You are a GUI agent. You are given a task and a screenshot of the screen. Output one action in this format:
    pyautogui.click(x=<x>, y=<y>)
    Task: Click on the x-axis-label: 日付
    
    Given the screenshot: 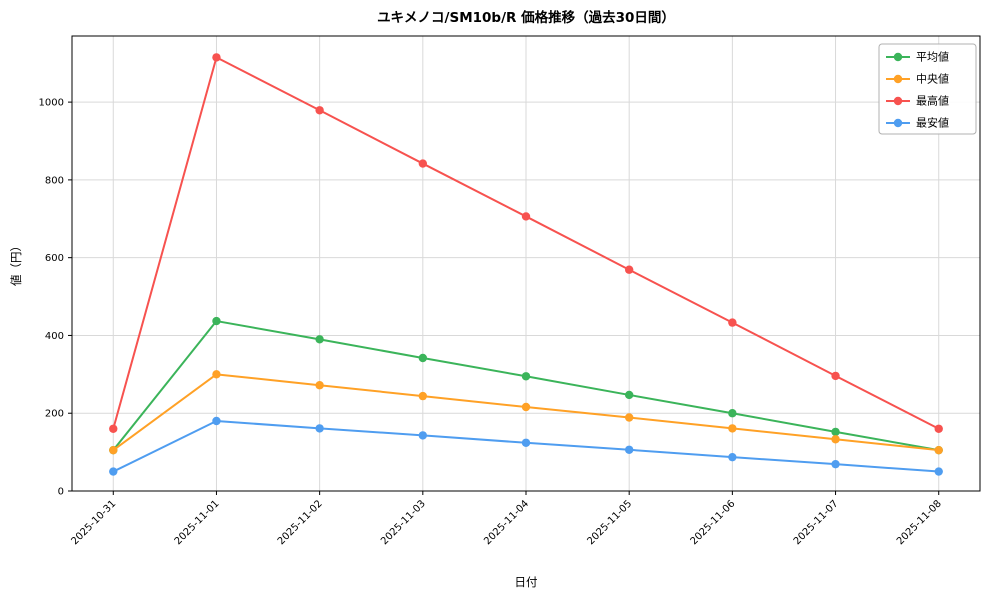 What is the action you would take?
    pyautogui.click(x=526, y=582)
    